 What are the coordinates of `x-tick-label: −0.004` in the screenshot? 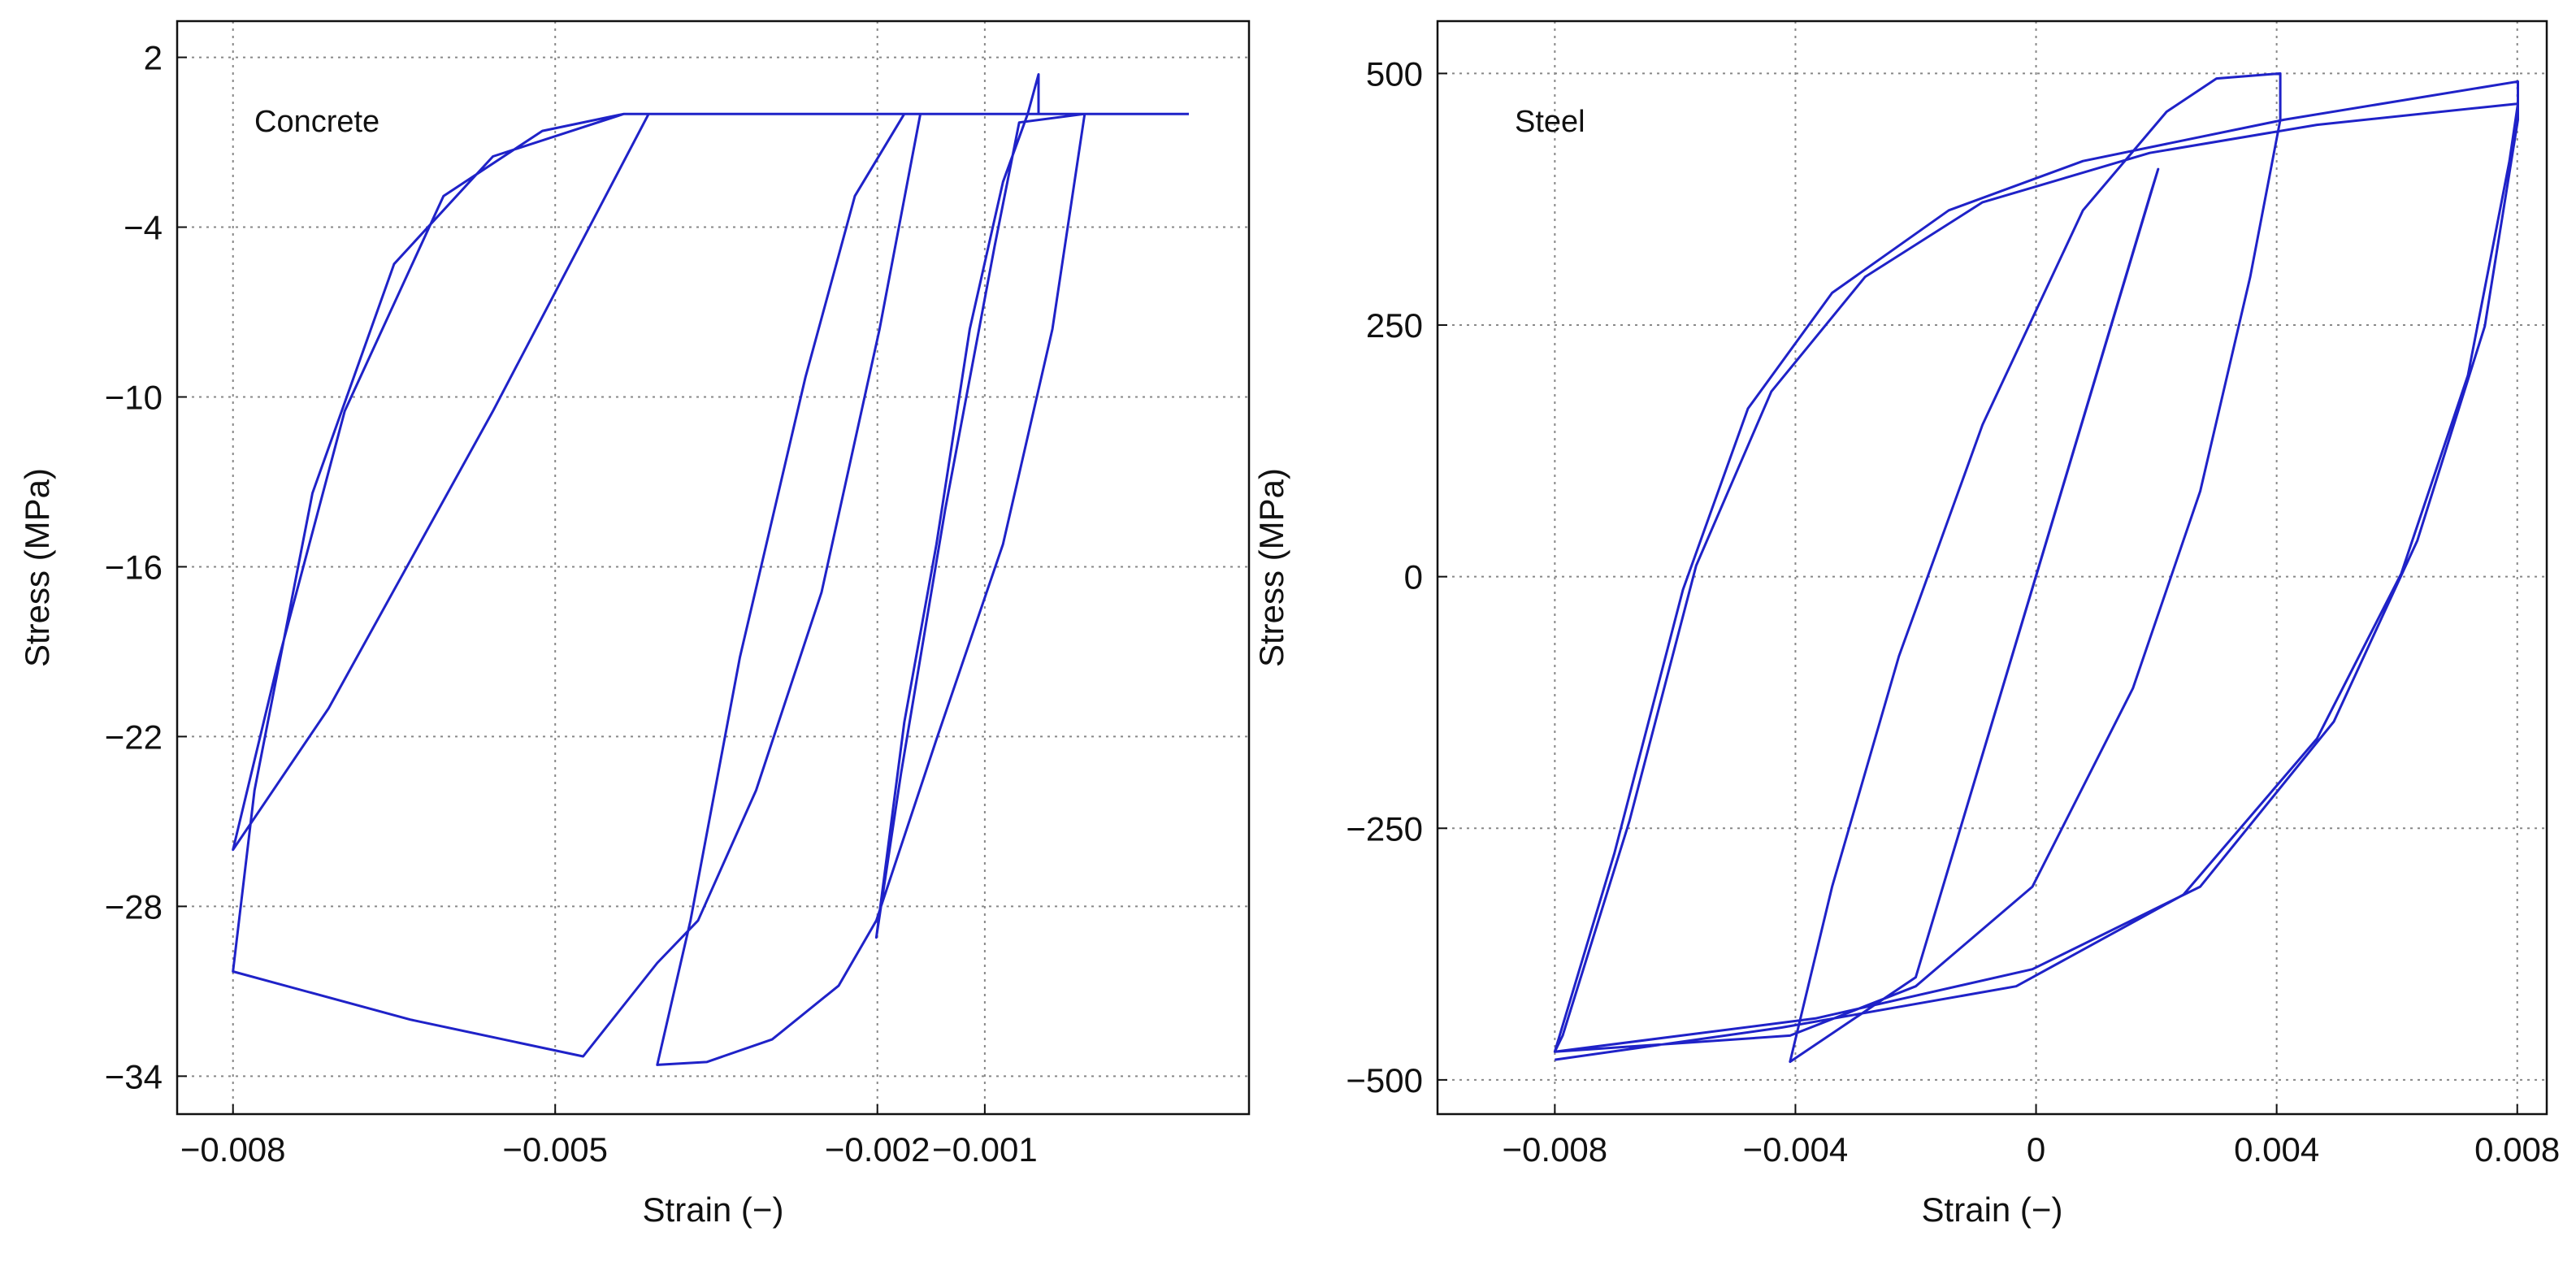 It's located at (1796, 1149).